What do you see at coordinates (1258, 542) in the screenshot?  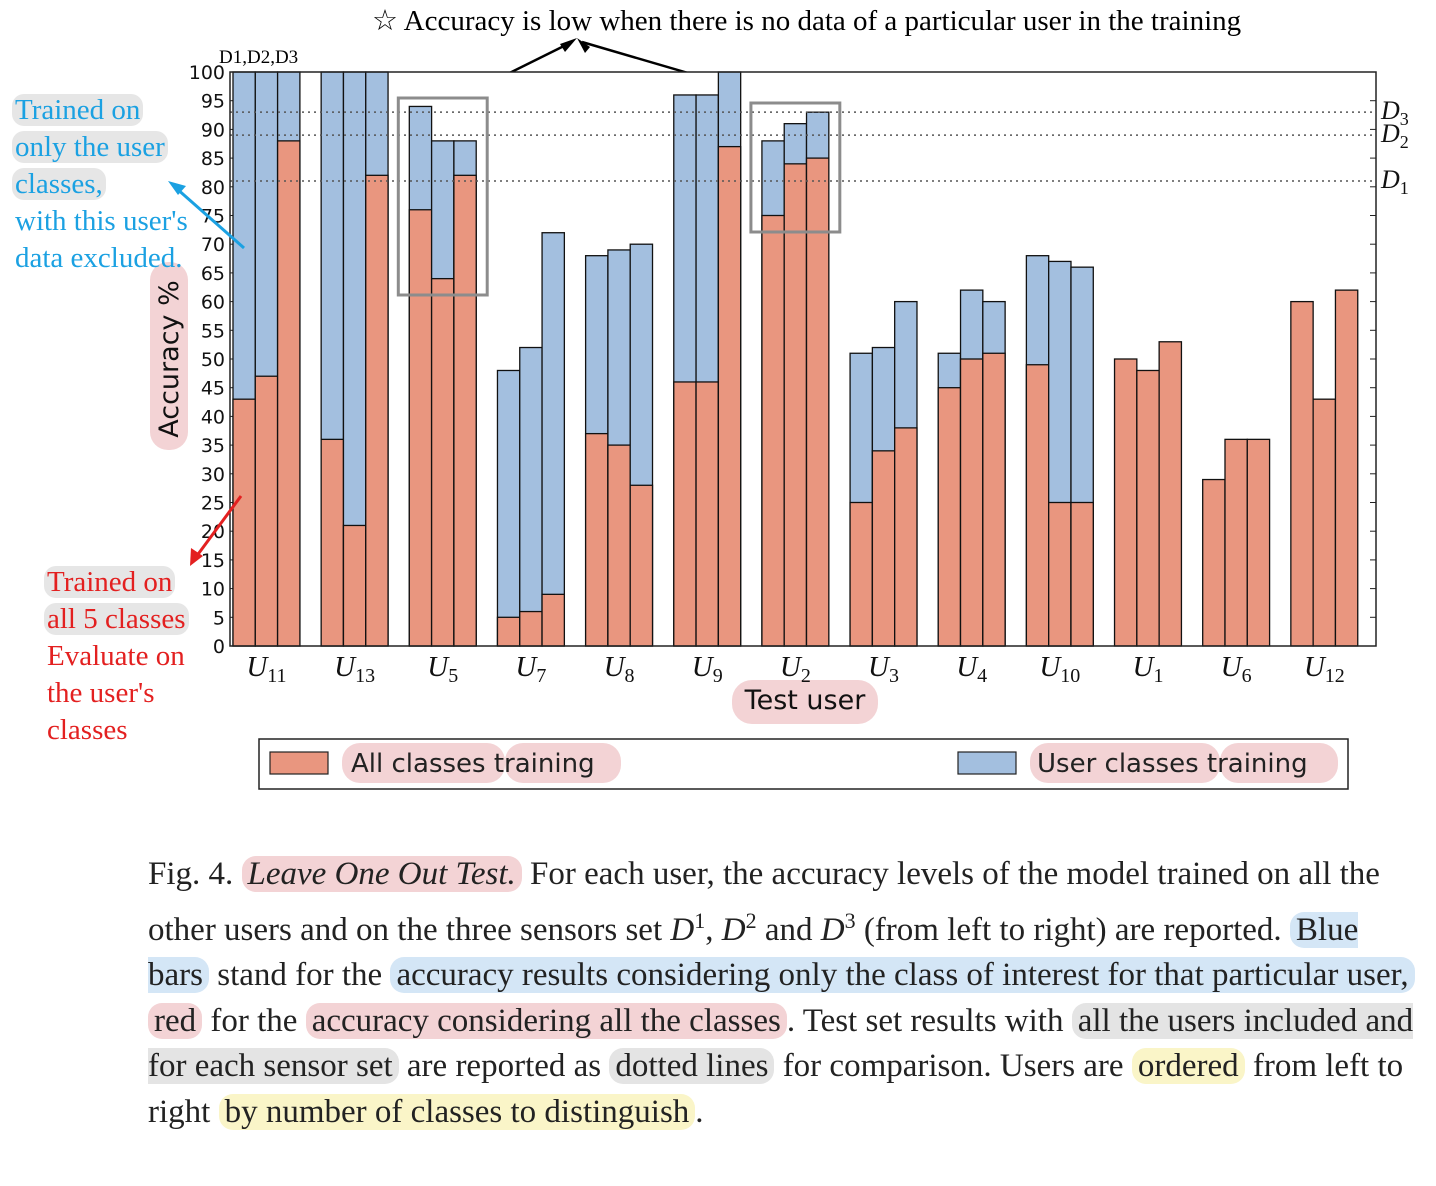 I see `bar-all-classes-U6-D3` at bounding box center [1258, 542].